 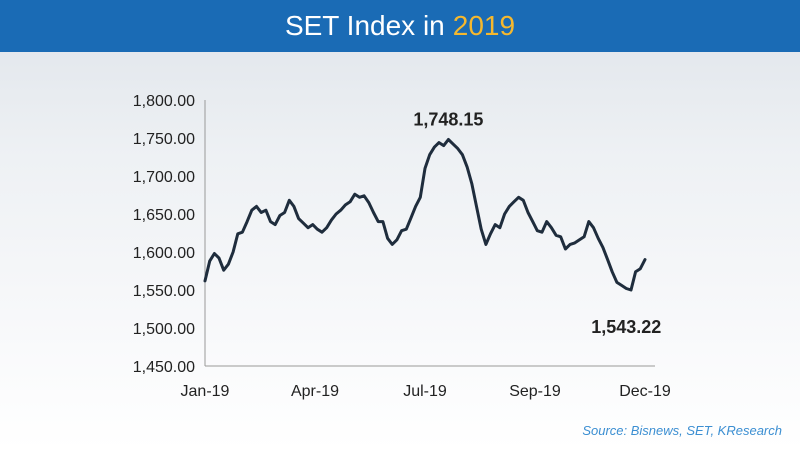 I want to click on y-tick-label: 1,600.00, so click(x=164, y=253).